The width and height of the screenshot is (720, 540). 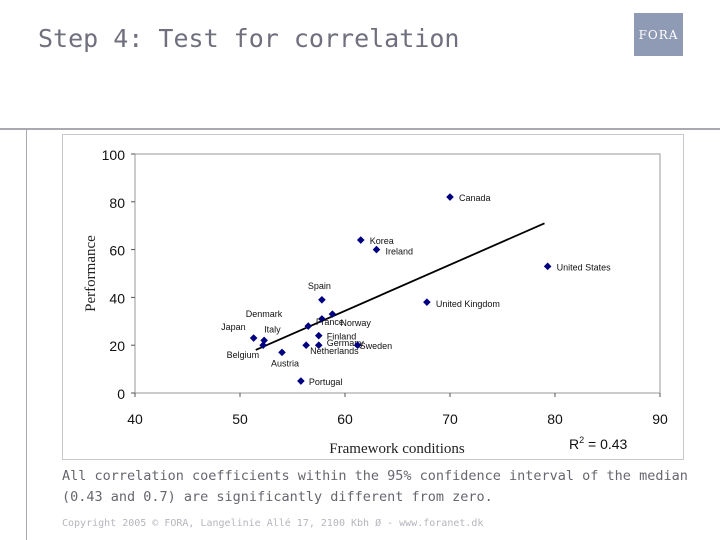 I want to click on point-label: Austria, so click(x=285, y=363).